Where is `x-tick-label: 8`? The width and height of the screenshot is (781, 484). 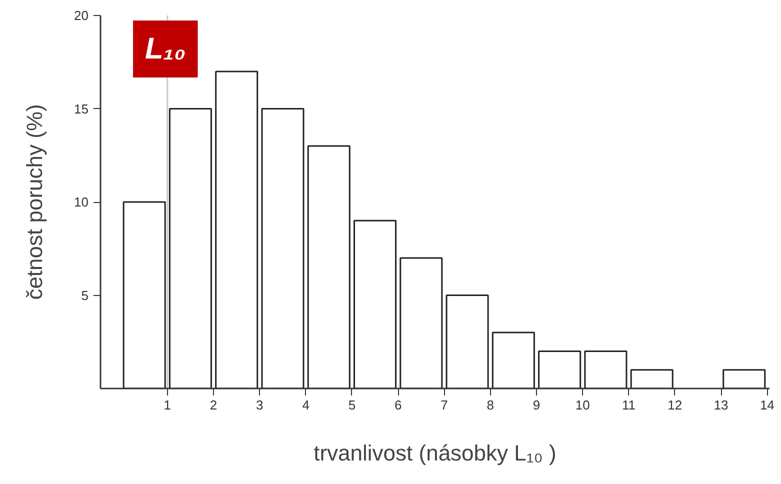 x-tick-label: 8 is located at coordinates (490, 405).